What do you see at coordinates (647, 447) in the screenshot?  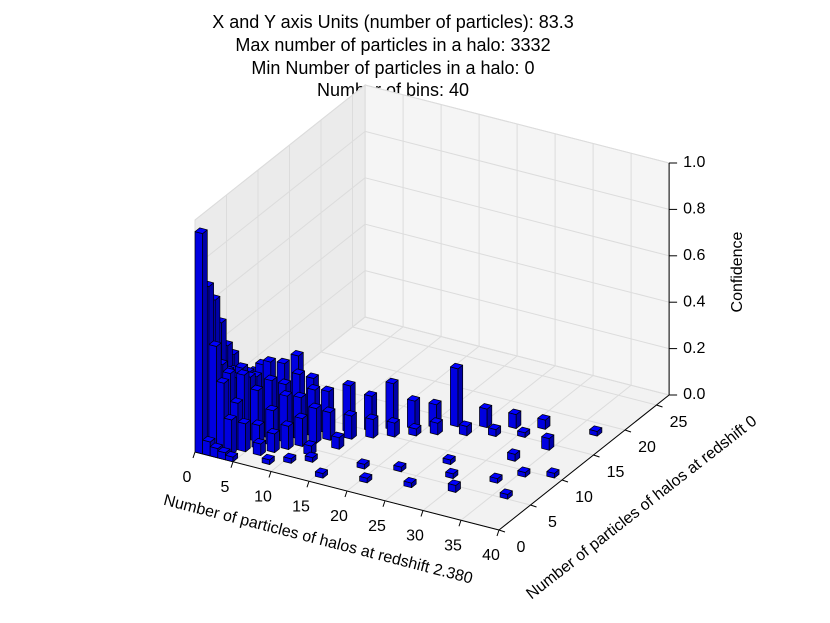 I see `y-tick-label: 20` at bounding box center [647, 447].